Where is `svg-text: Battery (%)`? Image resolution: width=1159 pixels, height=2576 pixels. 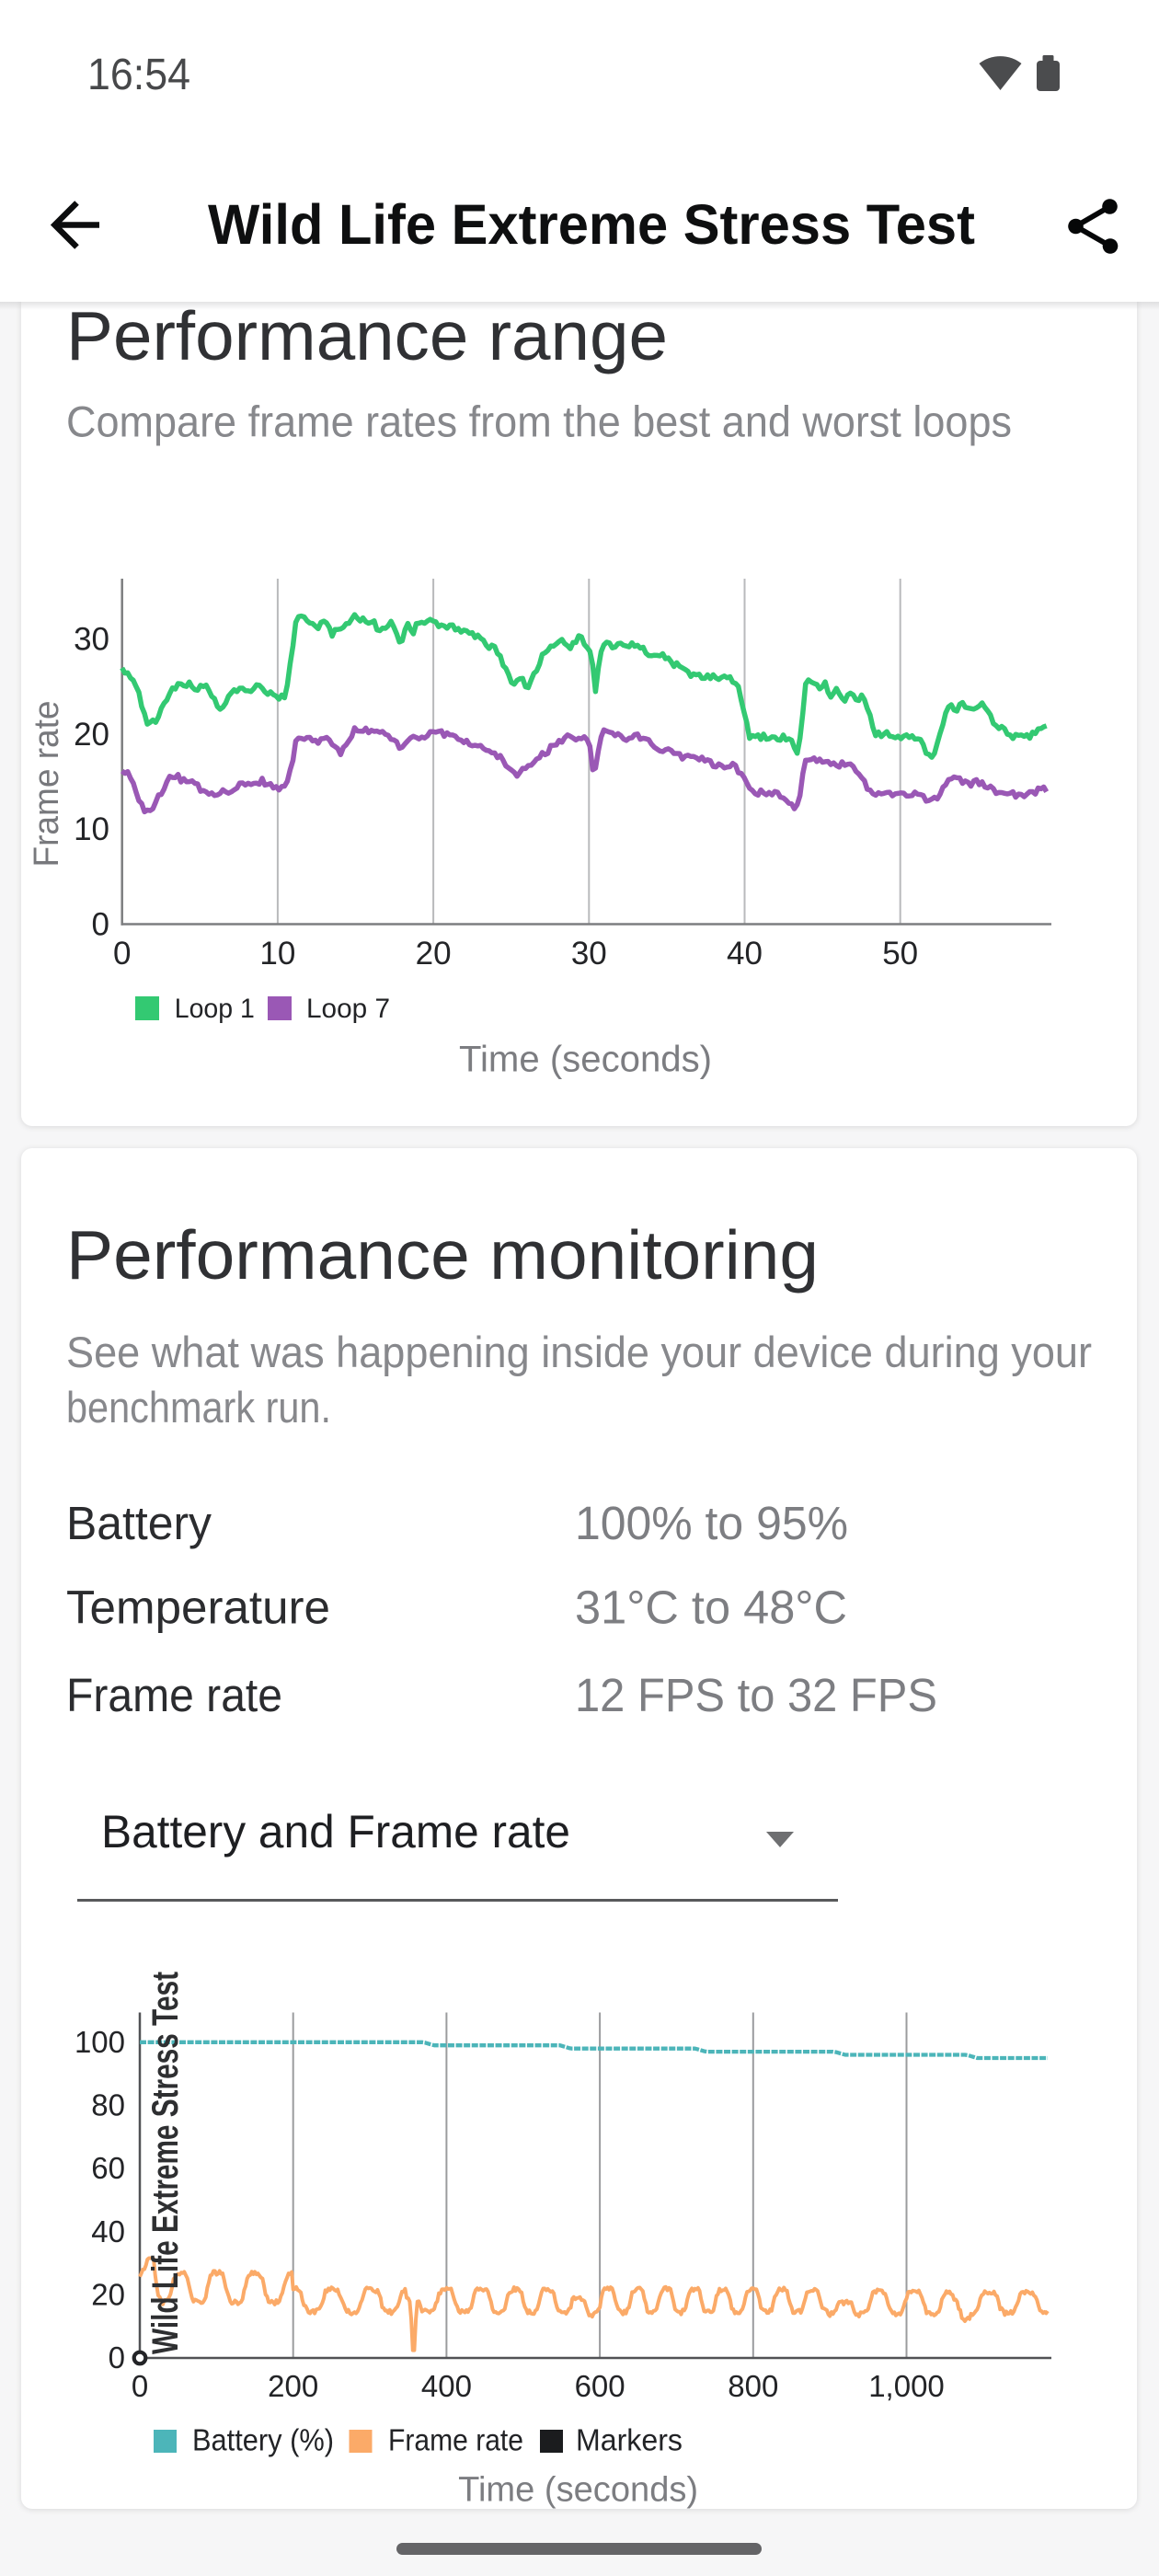
svg-text: Battery (%) is located at coordinates (263, 2440).